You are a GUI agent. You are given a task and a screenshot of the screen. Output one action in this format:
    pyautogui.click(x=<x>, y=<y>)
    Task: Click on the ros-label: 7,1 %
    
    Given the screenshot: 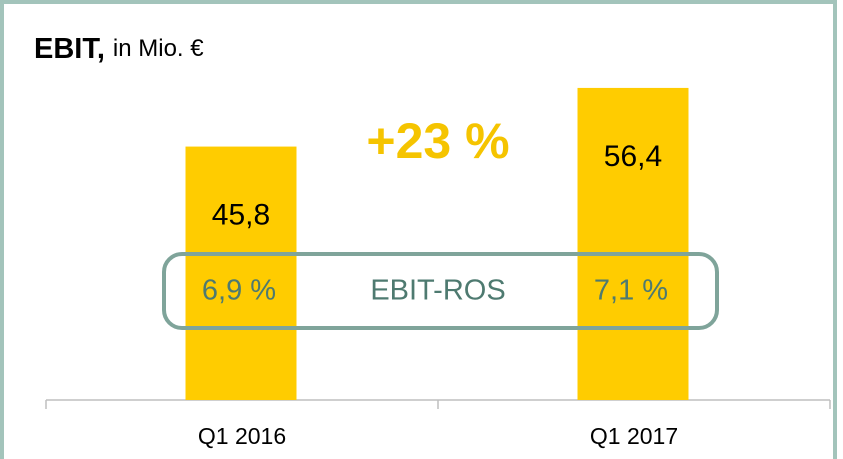 What is the action you would take?
    pyautogui.click(x=631, y=291)
    